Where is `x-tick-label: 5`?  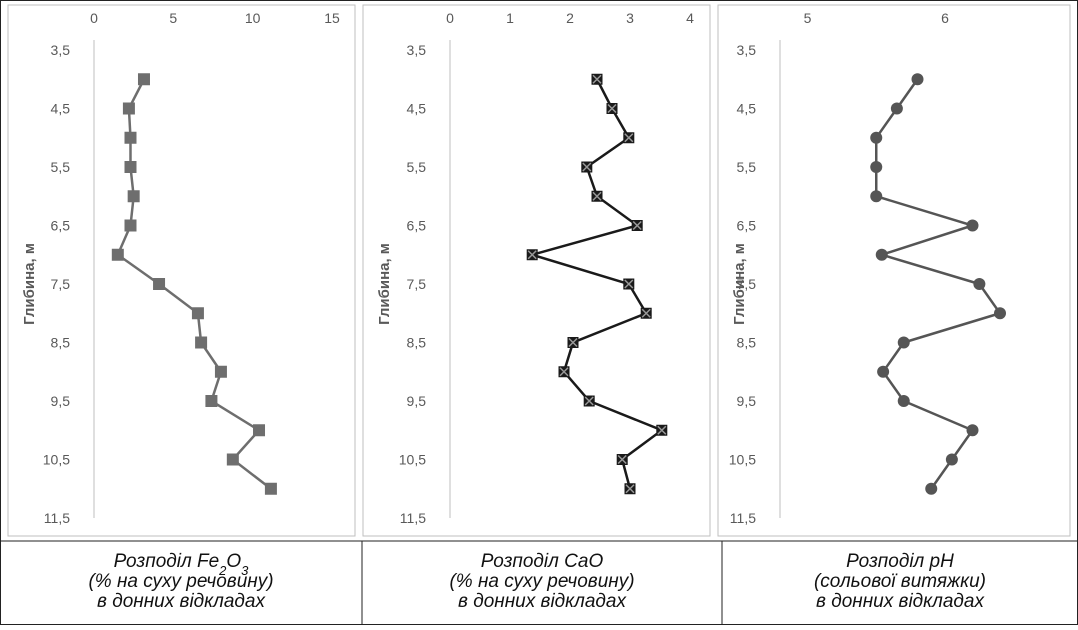 x-tick-label: 5 is located at coordinates (808, 18).